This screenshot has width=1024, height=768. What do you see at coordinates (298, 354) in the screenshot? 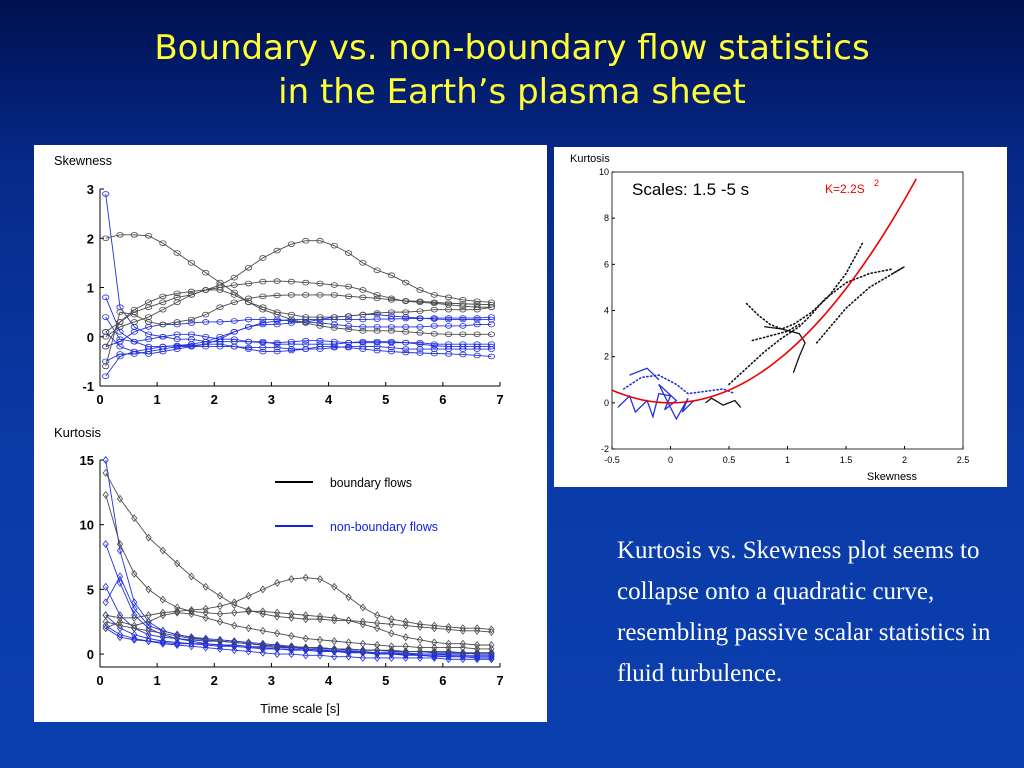
I see `nonboundary-series-line` at bounding box center [298, 354].